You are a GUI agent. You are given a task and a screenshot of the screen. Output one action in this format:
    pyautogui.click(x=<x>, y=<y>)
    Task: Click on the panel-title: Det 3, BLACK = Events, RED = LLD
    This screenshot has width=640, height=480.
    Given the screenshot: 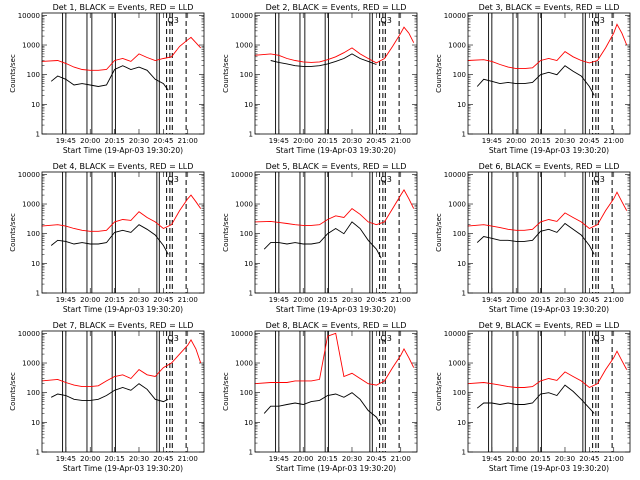 What is the action you would take?
    pyautogui.click(x=549, y=7)
    